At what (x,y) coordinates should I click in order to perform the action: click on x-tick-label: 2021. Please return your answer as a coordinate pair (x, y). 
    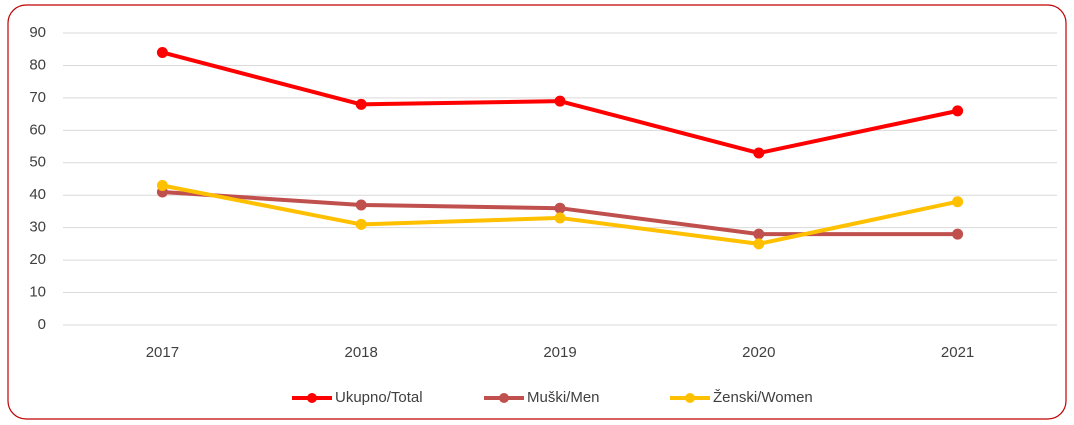
    Looking at the image, I should click on (957, 352).